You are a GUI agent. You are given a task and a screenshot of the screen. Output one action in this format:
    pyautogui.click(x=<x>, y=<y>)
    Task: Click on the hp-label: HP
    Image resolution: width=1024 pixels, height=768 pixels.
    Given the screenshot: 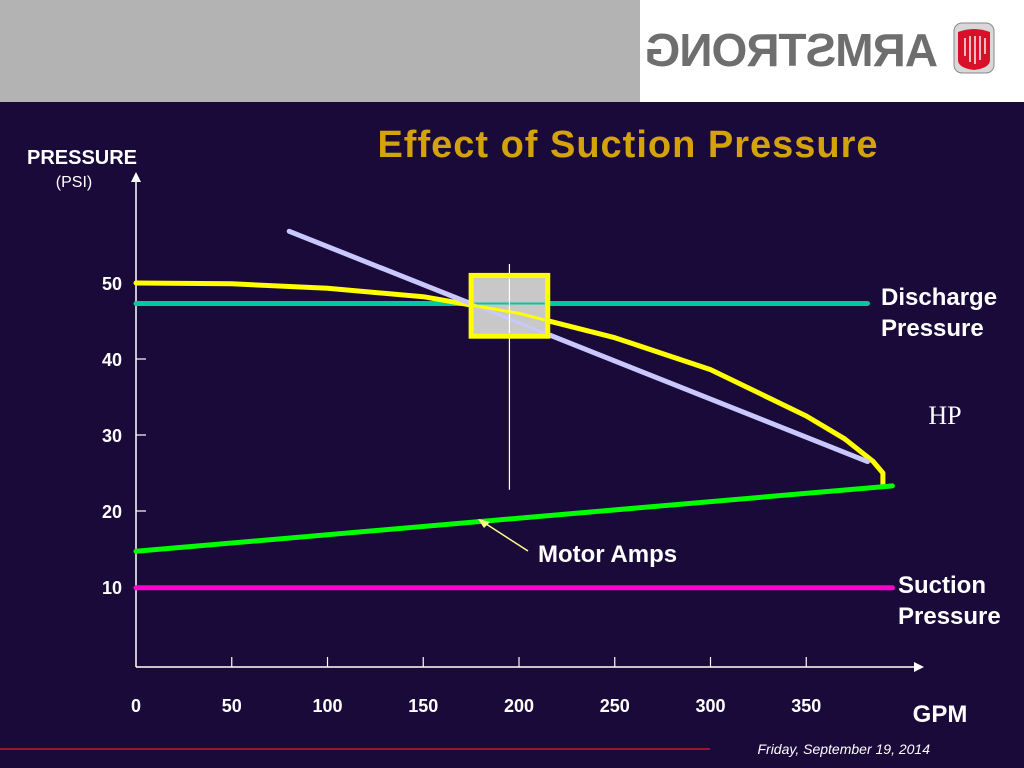 What is the action you would take?
    pyautogui.click(x=944, y=415)
    